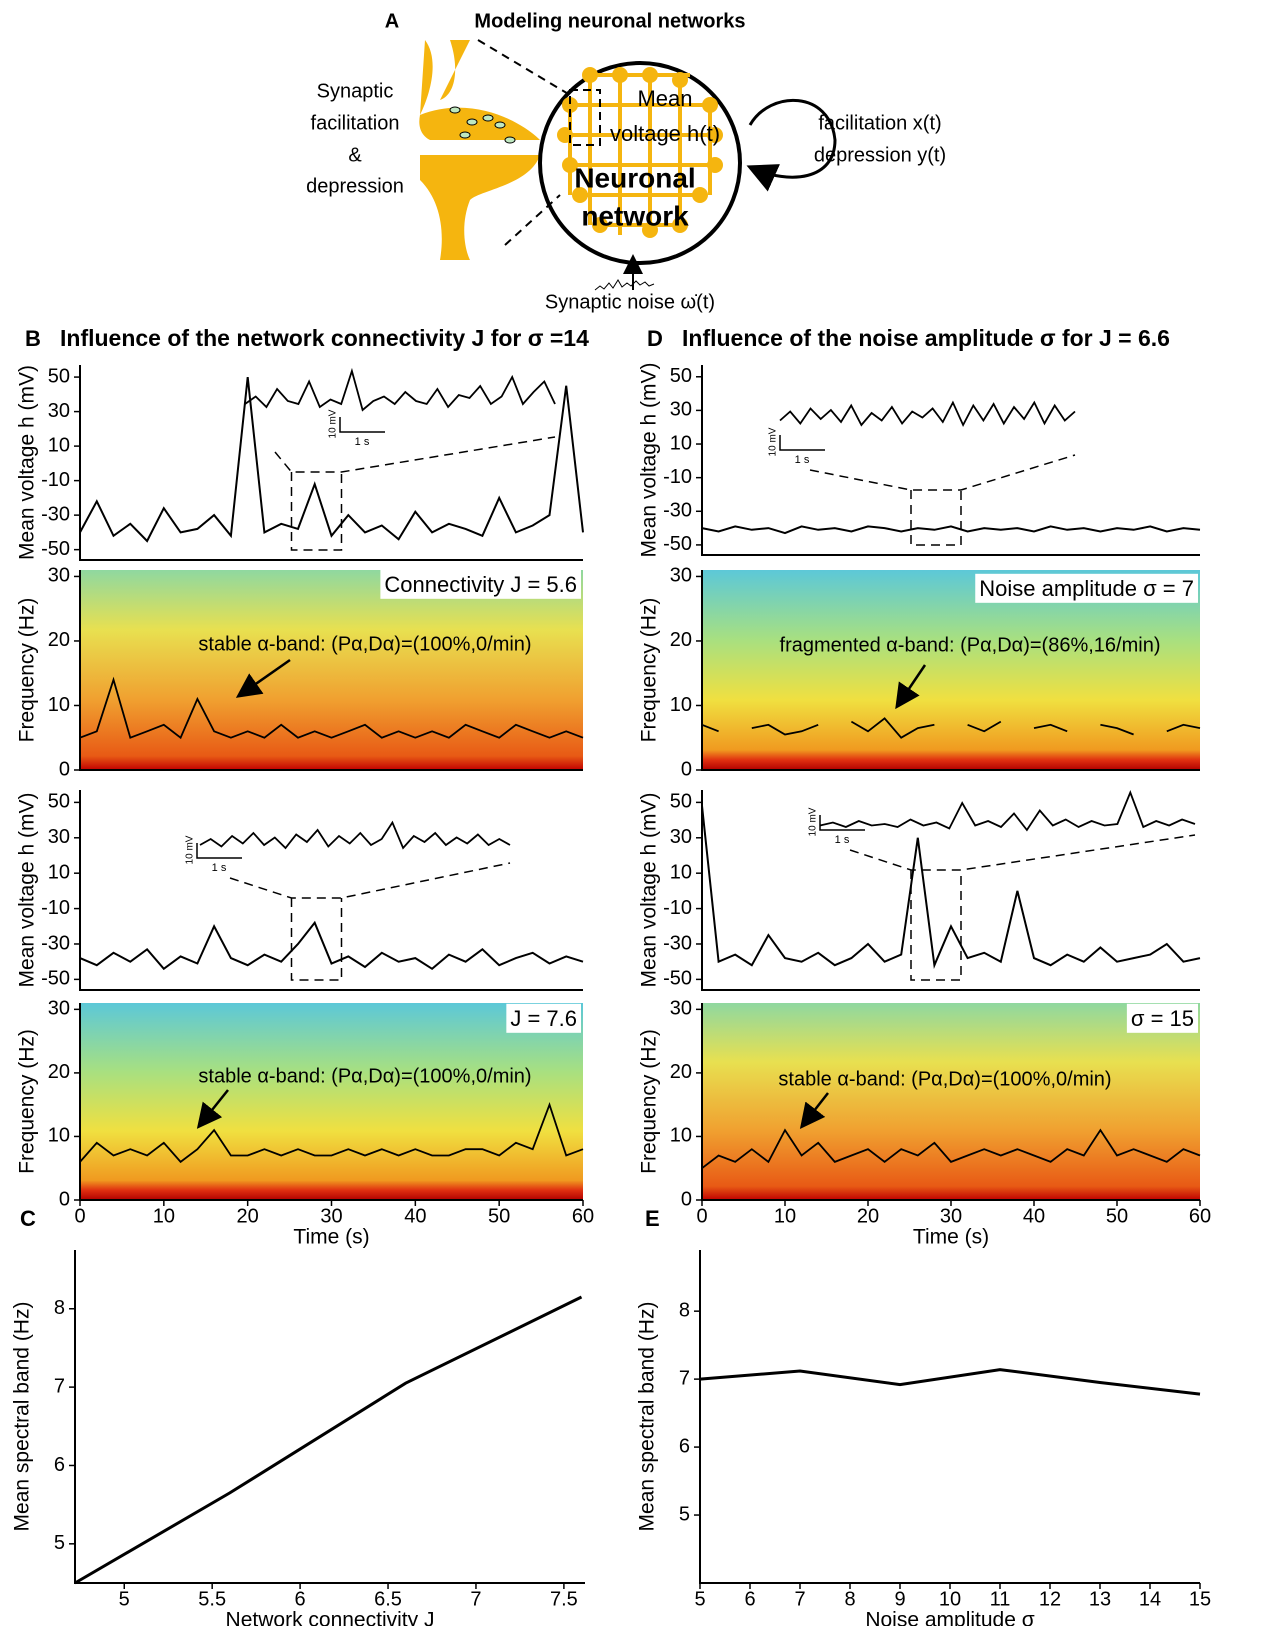 Image resolution: width=1266 pixels, height=1626 pixels. I want to click on x-tick-label: 0, so click(701, 1216).